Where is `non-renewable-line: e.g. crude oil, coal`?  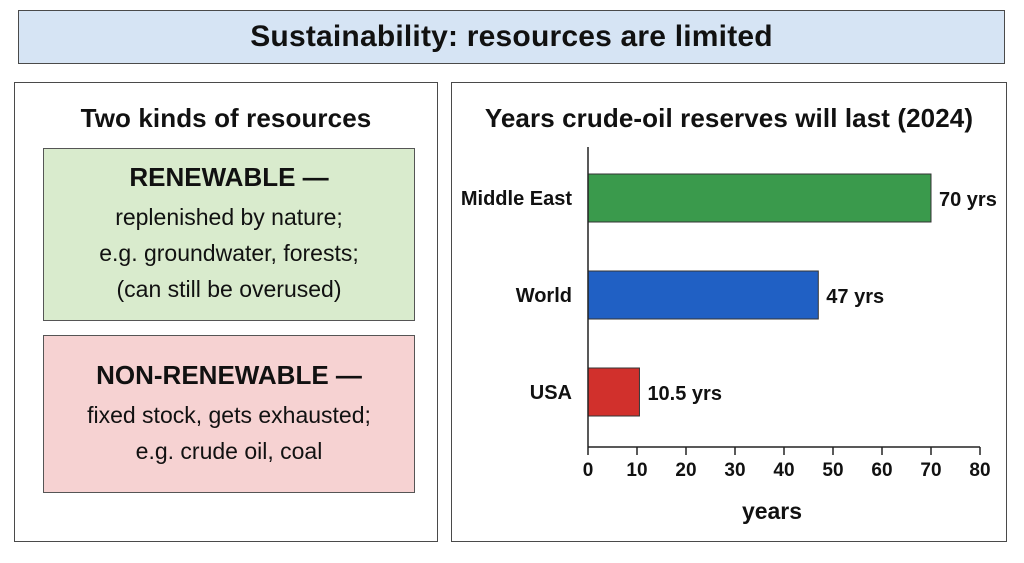 non-renewable-line: e.g. crude oil, coal is located at coordinates (229, 450).